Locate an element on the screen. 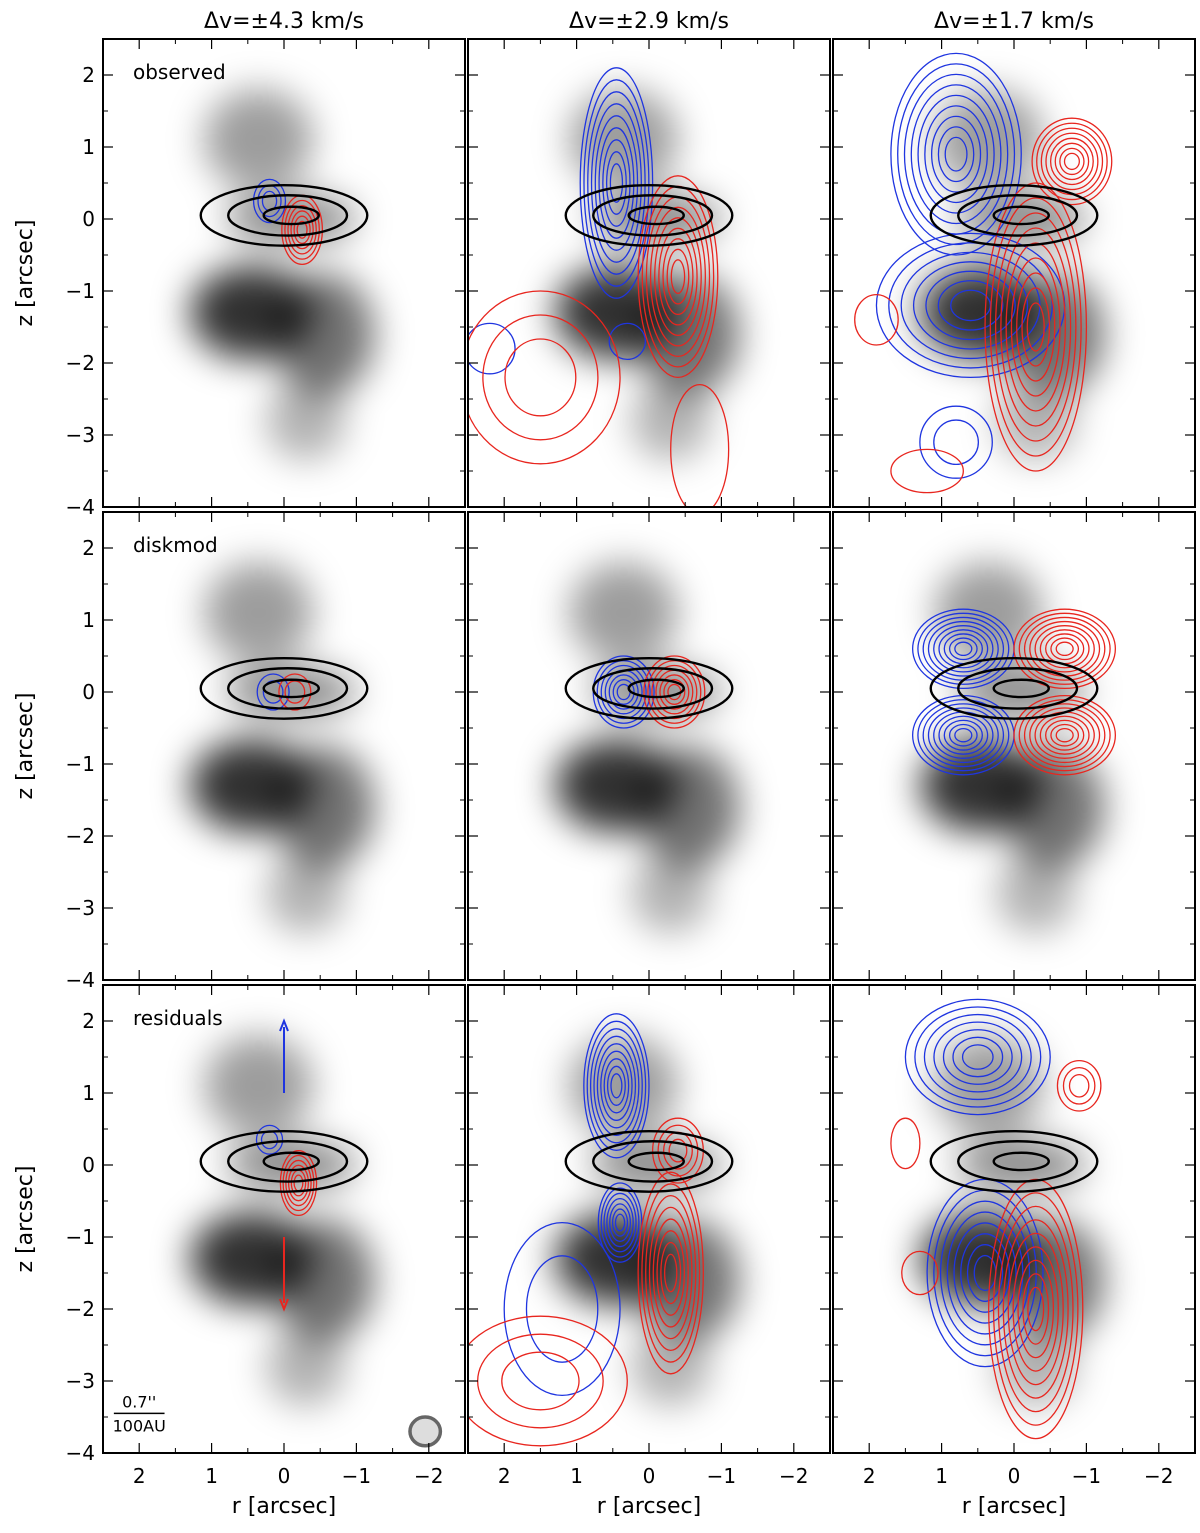 This screenshot has width=1200, height=1533. column-header: Δv=±2.9 km/s is located at coordinates (649, 21).